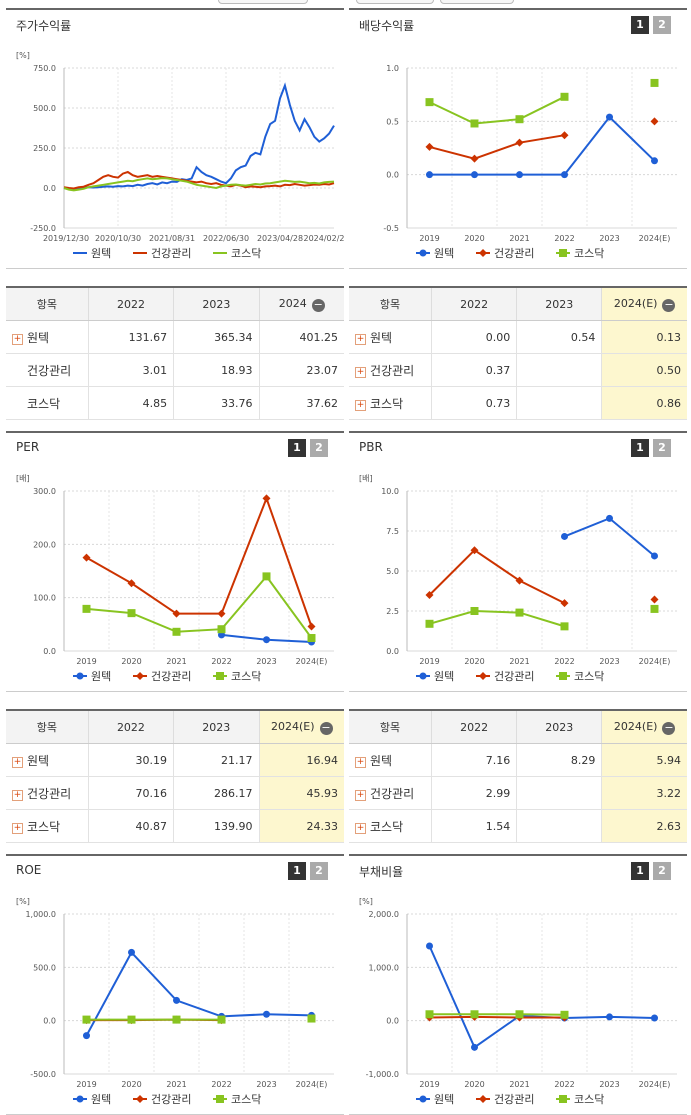 The height and width of the screenshot is (1115, 691). I want to click on row-label: 코스닥, so click(44, 403).